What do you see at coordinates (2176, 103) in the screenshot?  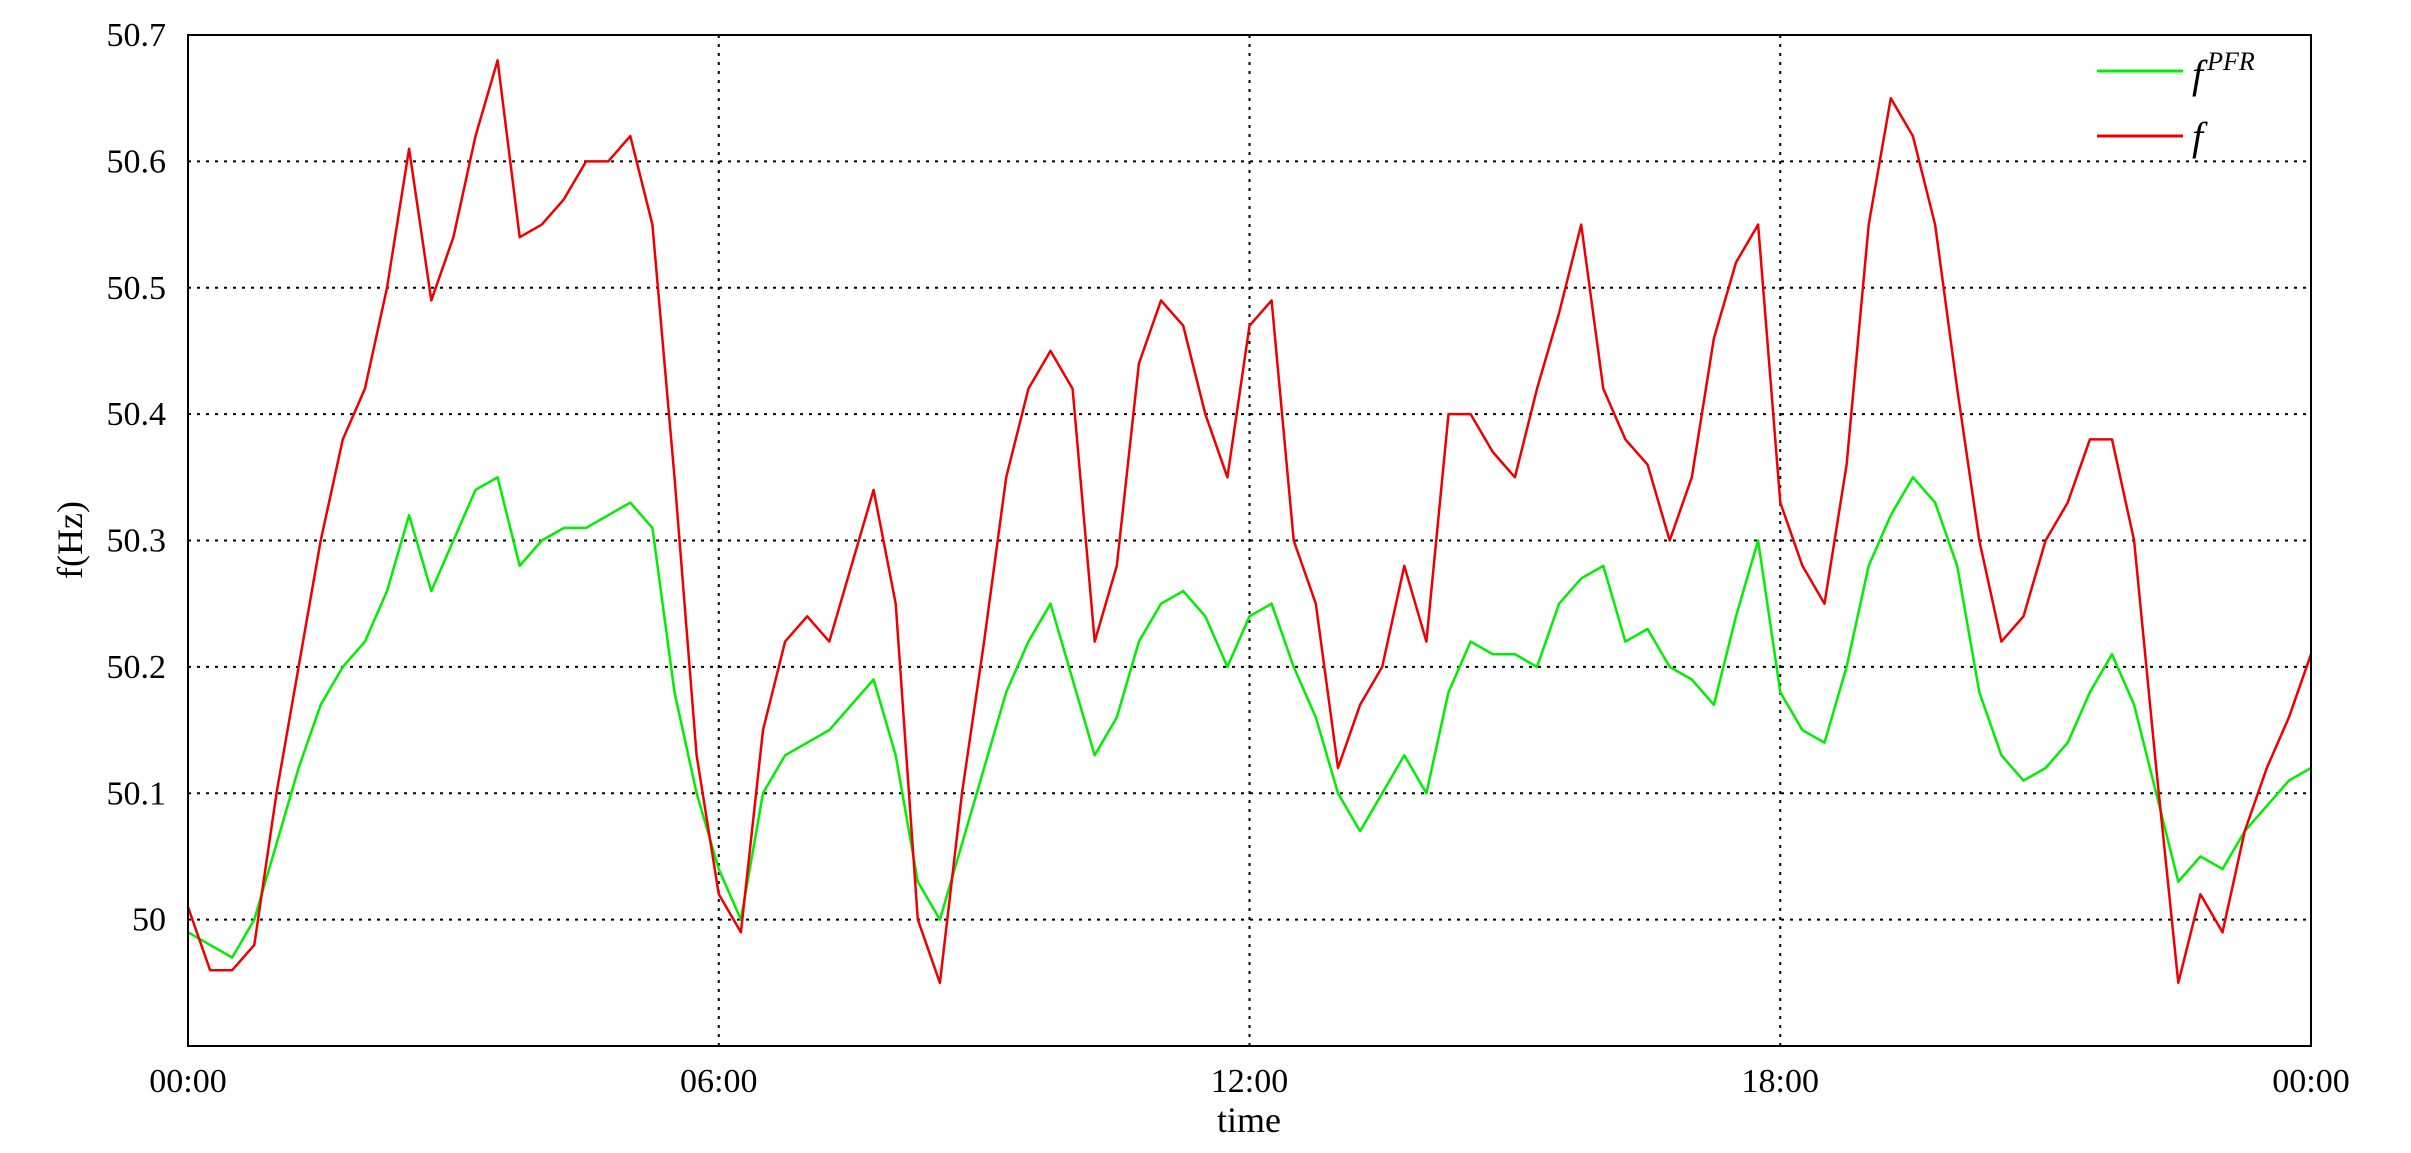 I see `legend: f PFR f` at bounding box center [2176, 103].